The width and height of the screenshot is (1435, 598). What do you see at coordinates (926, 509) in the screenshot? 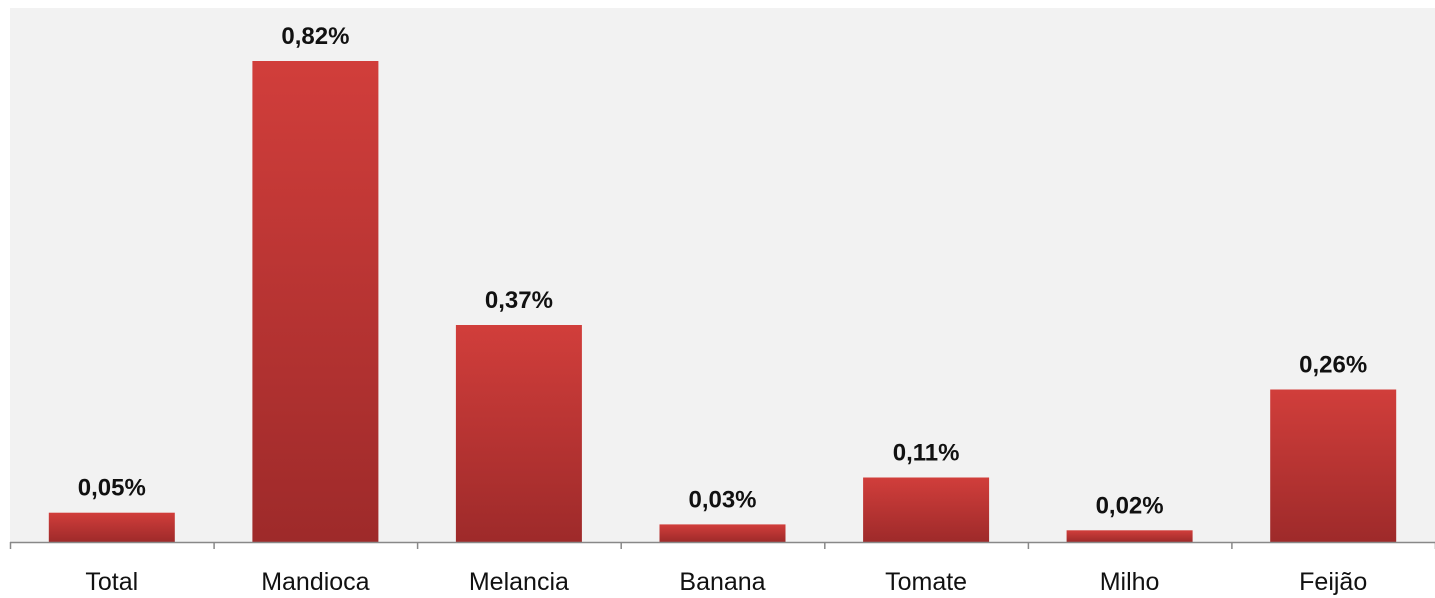
I see `bar-tomate` at bounding box center [926, 509].